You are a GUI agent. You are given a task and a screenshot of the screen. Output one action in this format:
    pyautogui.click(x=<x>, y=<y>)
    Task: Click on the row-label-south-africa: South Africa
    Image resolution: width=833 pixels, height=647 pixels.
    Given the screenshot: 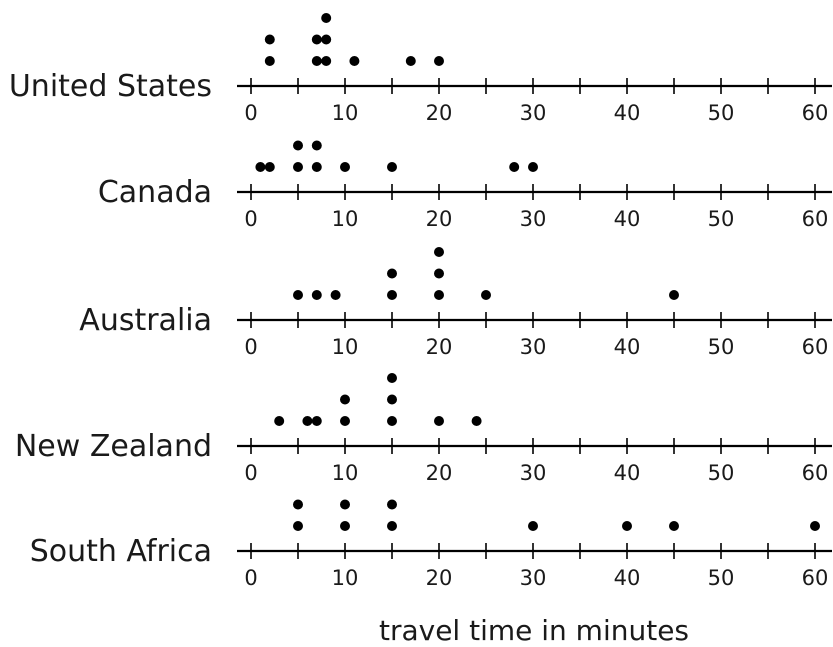 What is the action you would take?
    pyautogui.click(x=121, y=551)
    